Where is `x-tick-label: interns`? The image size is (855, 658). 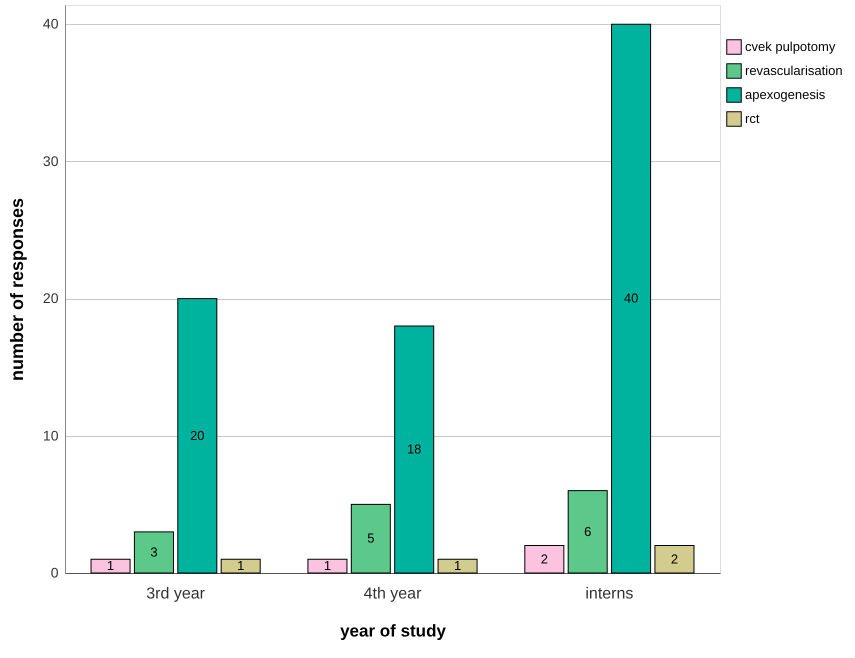
x-tick-label: interns is located at coordinates (609, 594).